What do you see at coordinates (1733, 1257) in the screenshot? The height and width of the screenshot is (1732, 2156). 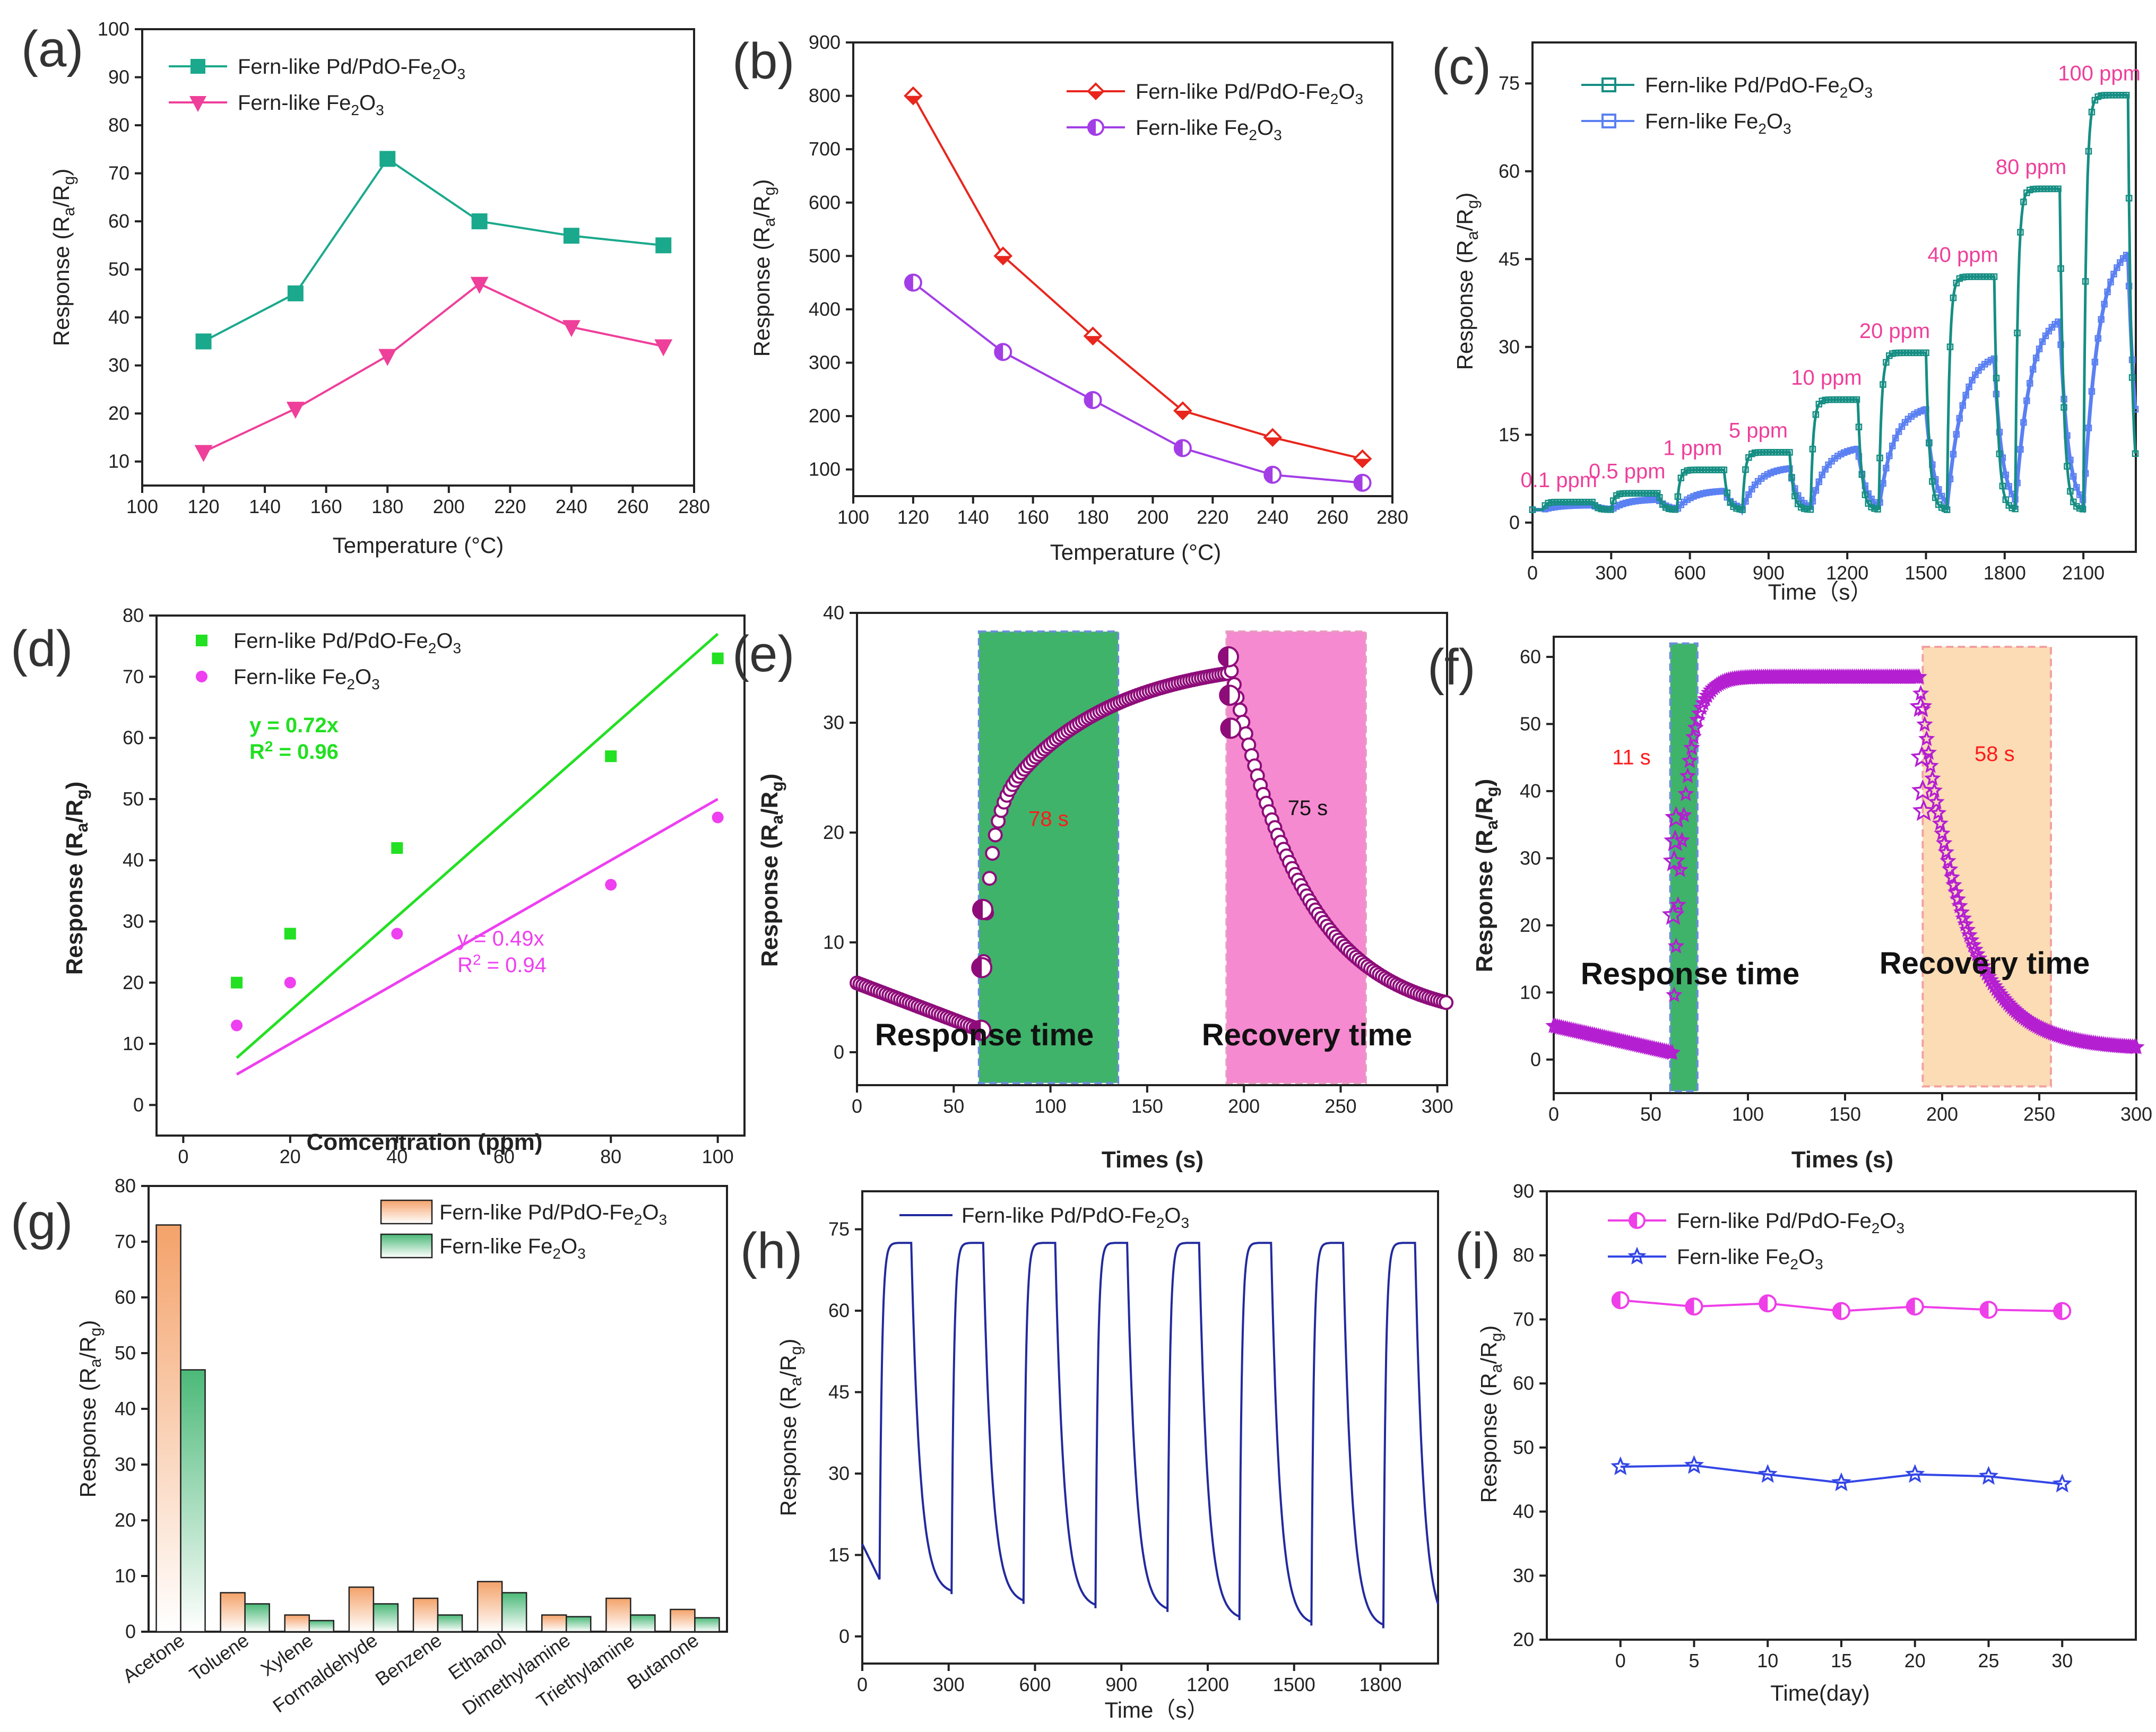 I see `label-segment: Fern-like Fe` at bounding box center [1733, 1257].